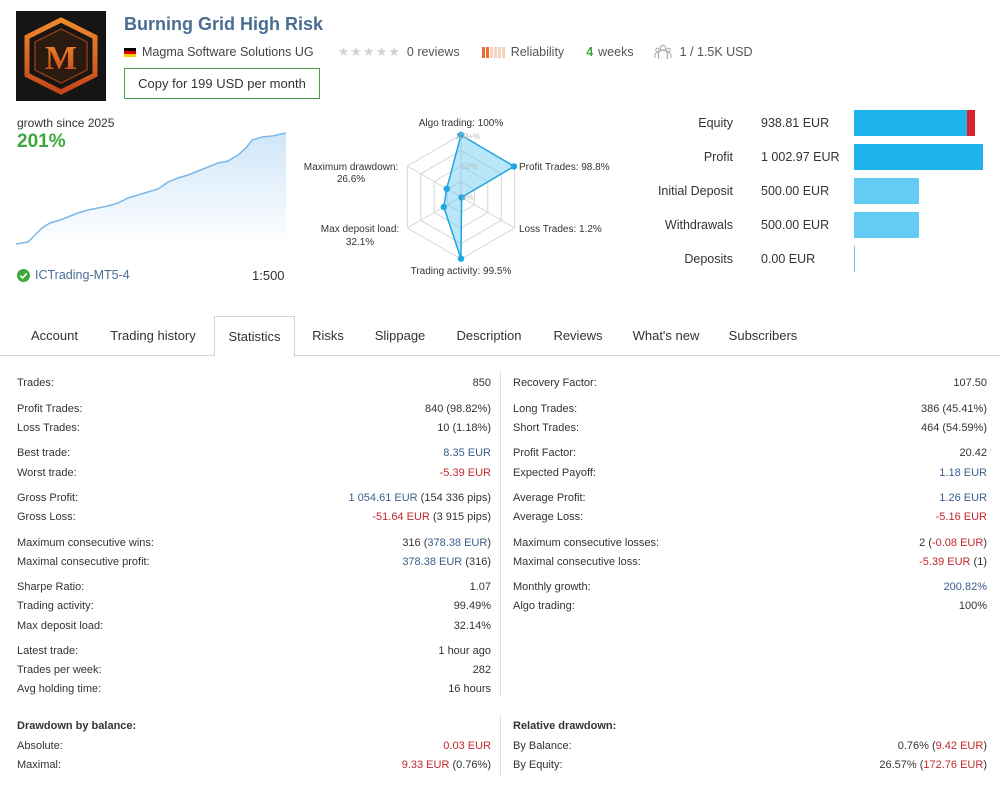  What do you see at coordinates (698, 225) in the screenshot?
I see `balance-label: Withdrawals` at bounding box center [698, 225].